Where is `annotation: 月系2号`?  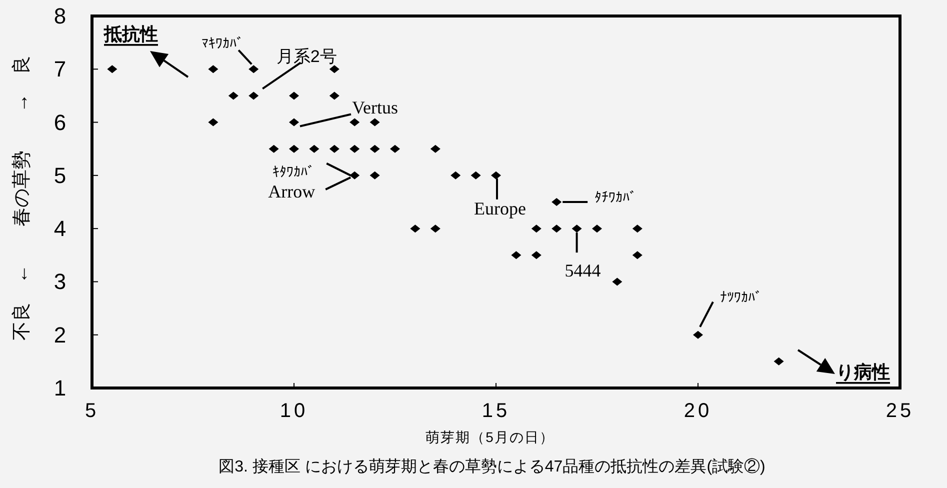
annotation: 月系2号 is located at coordinates (306, 56).